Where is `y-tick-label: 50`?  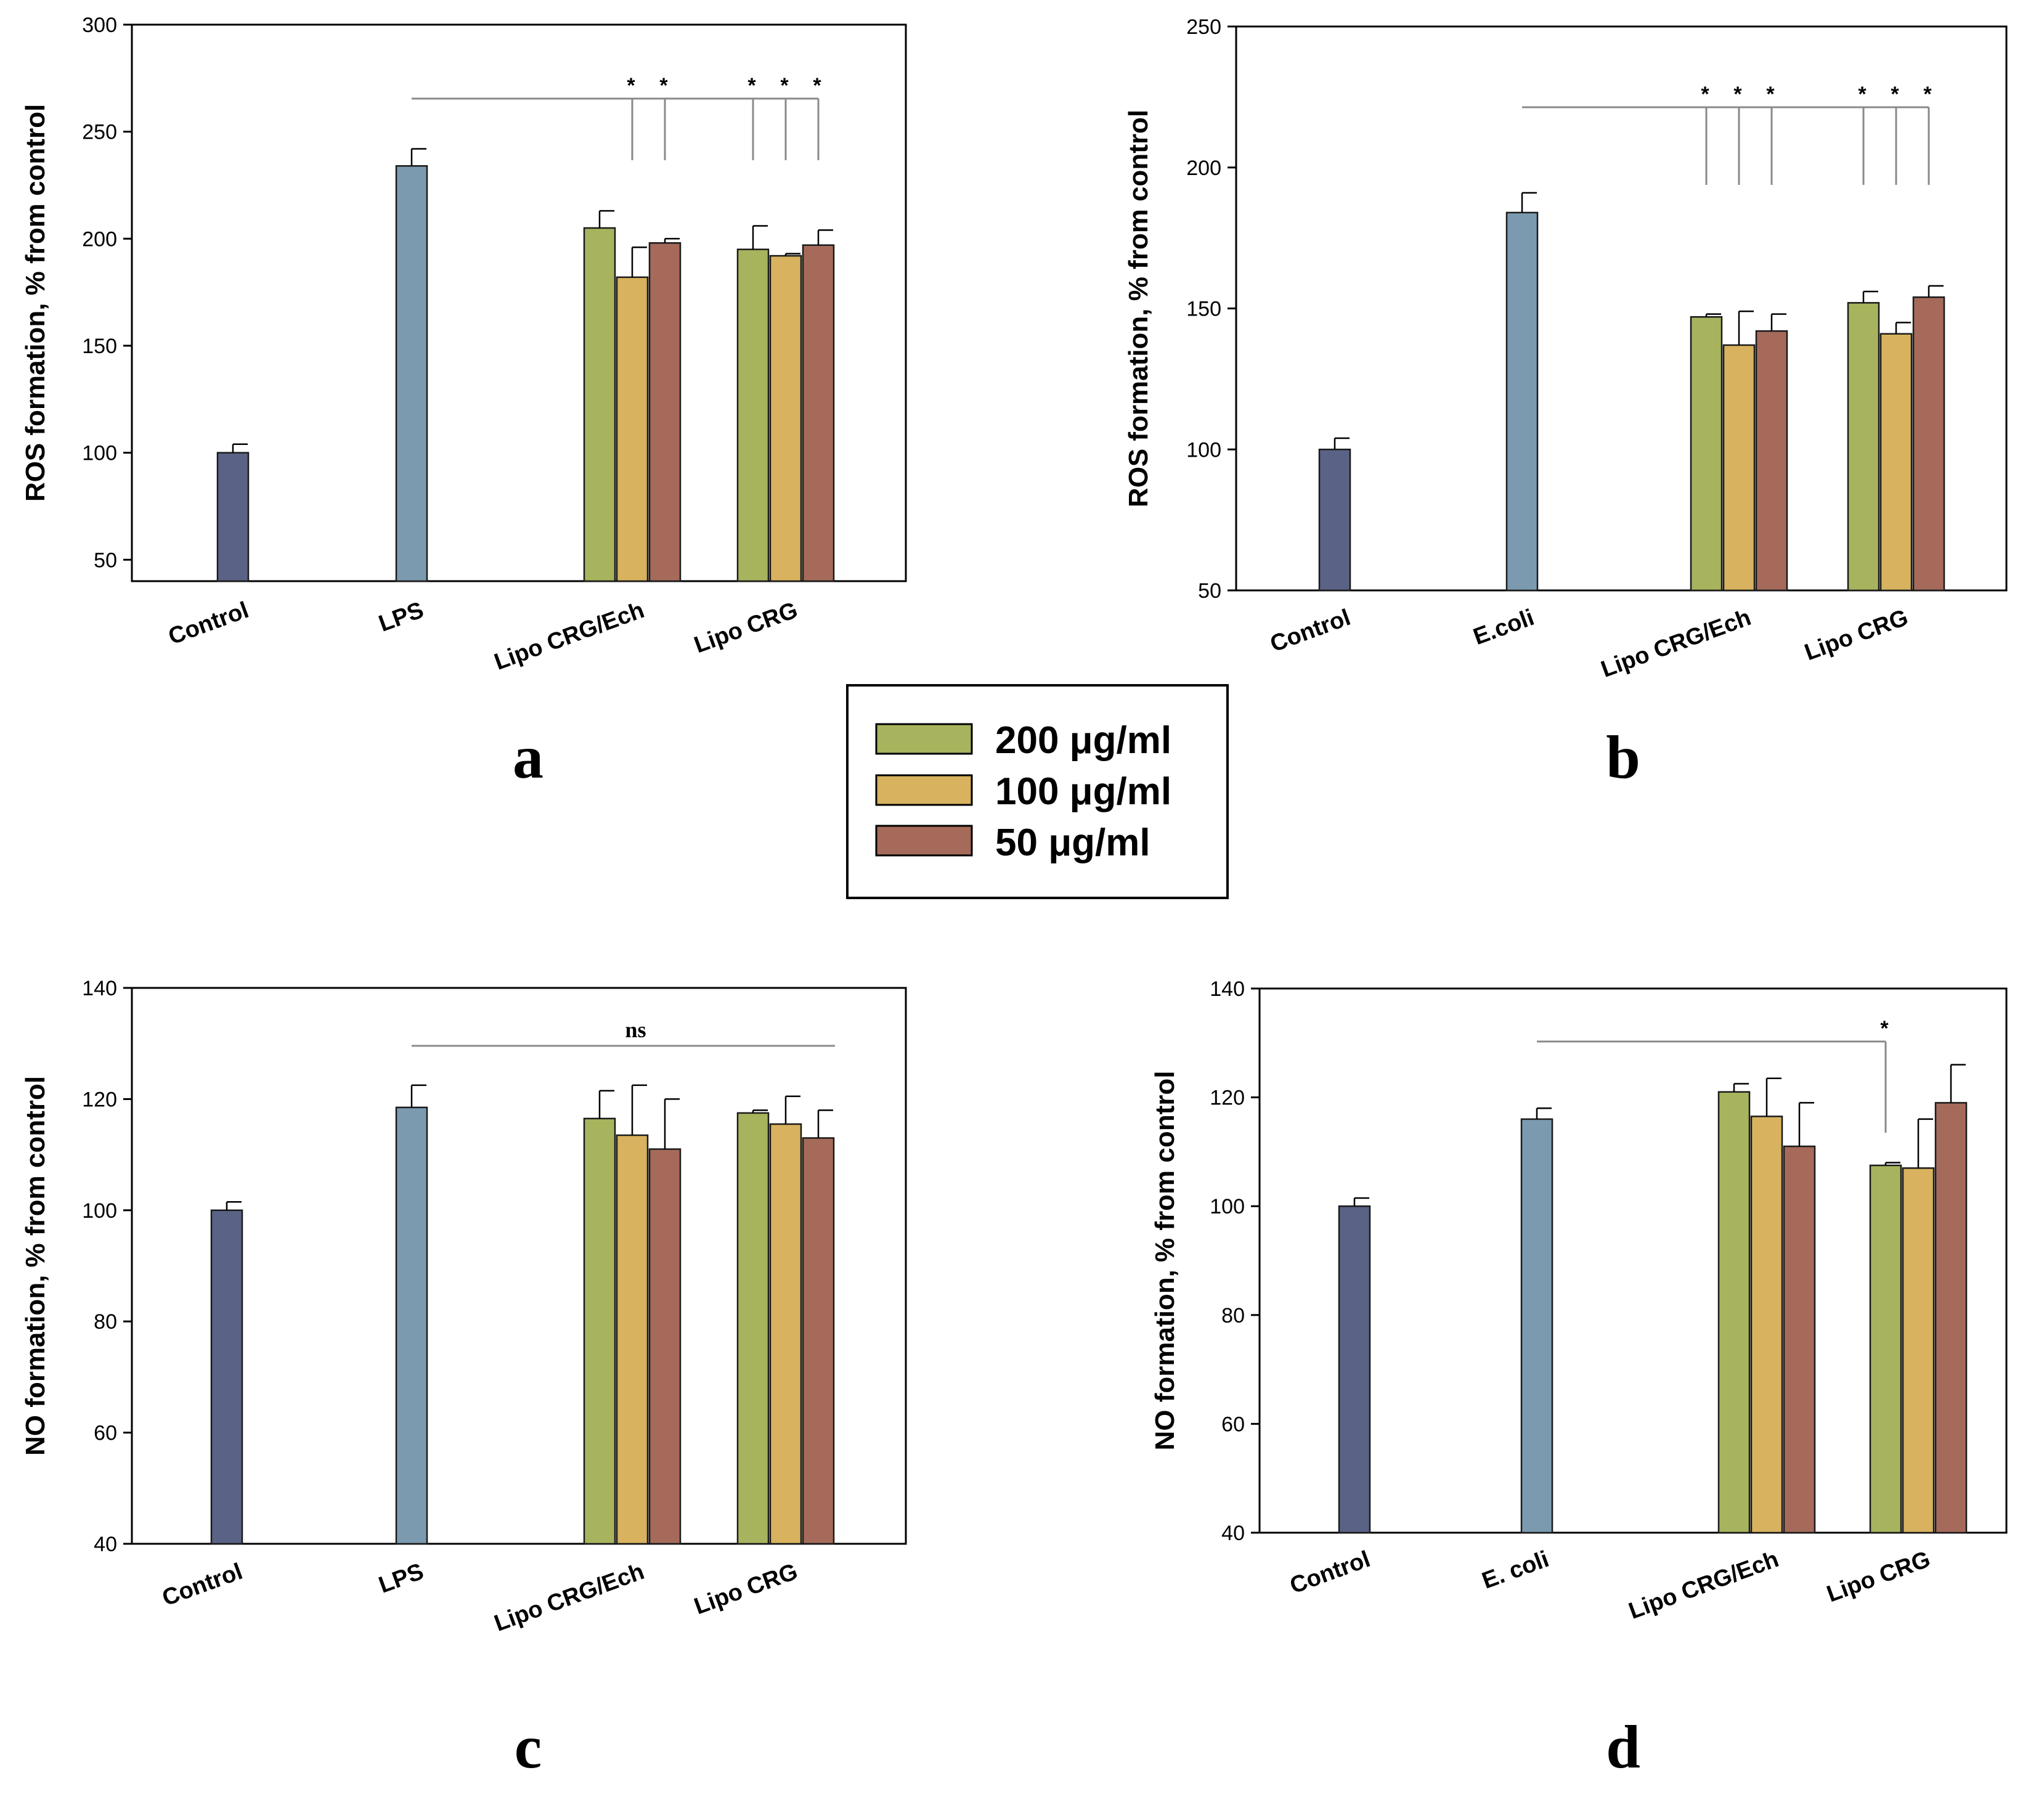
y-tick-label: 50 is located at coordinates (1209, 591).